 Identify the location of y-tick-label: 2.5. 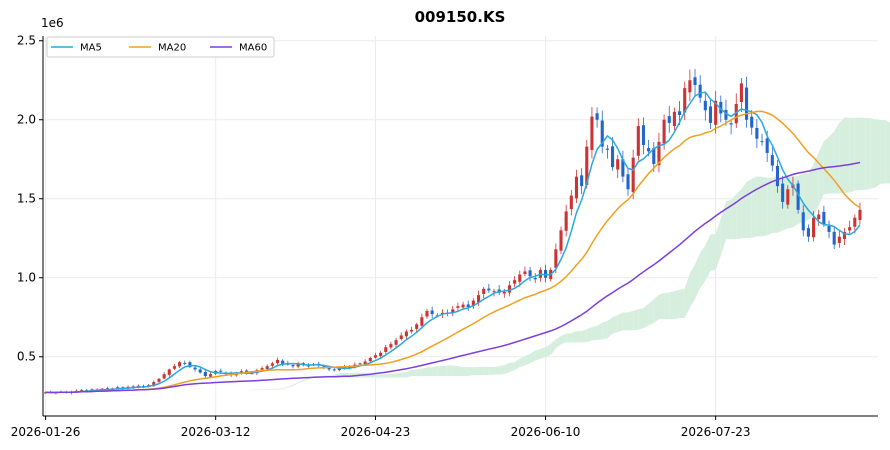
(26, 41).